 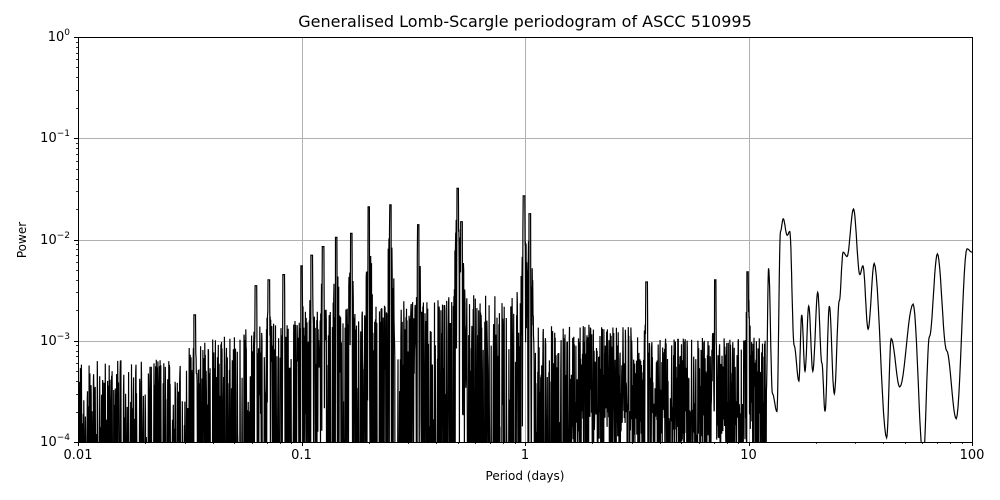 What do you see at coordinates (972, 455) in the screenshot?
I see `x-tick-label: 100` at bounding box center [972, 455].